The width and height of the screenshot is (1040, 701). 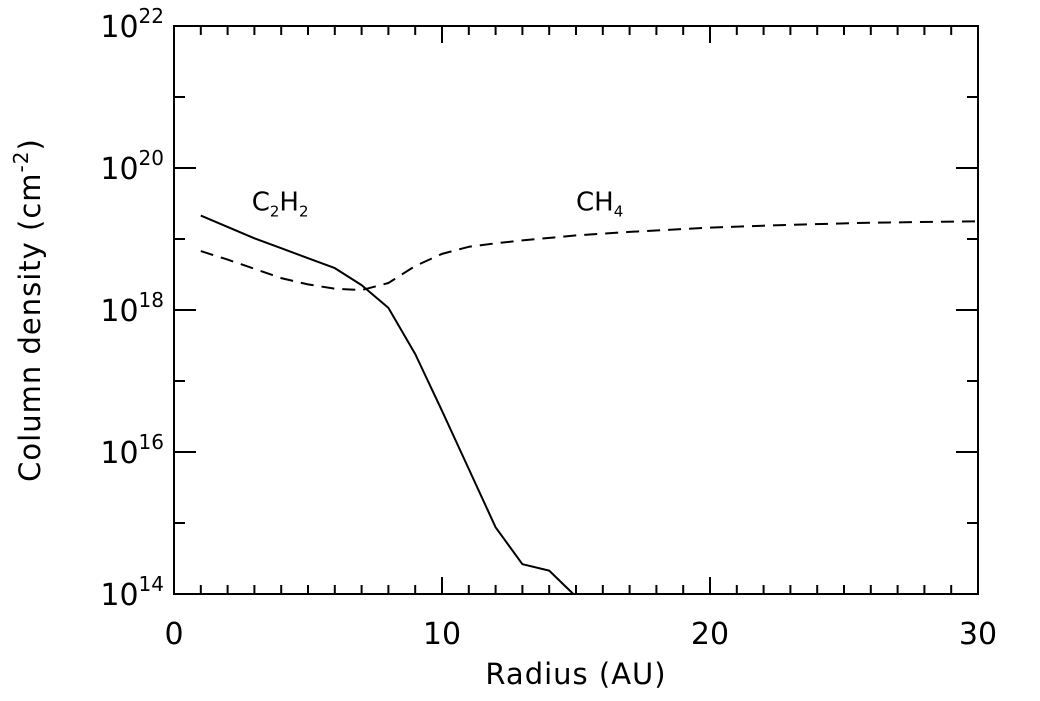 I want to click on series-label-1: CH4, so click(x=599, y=204).